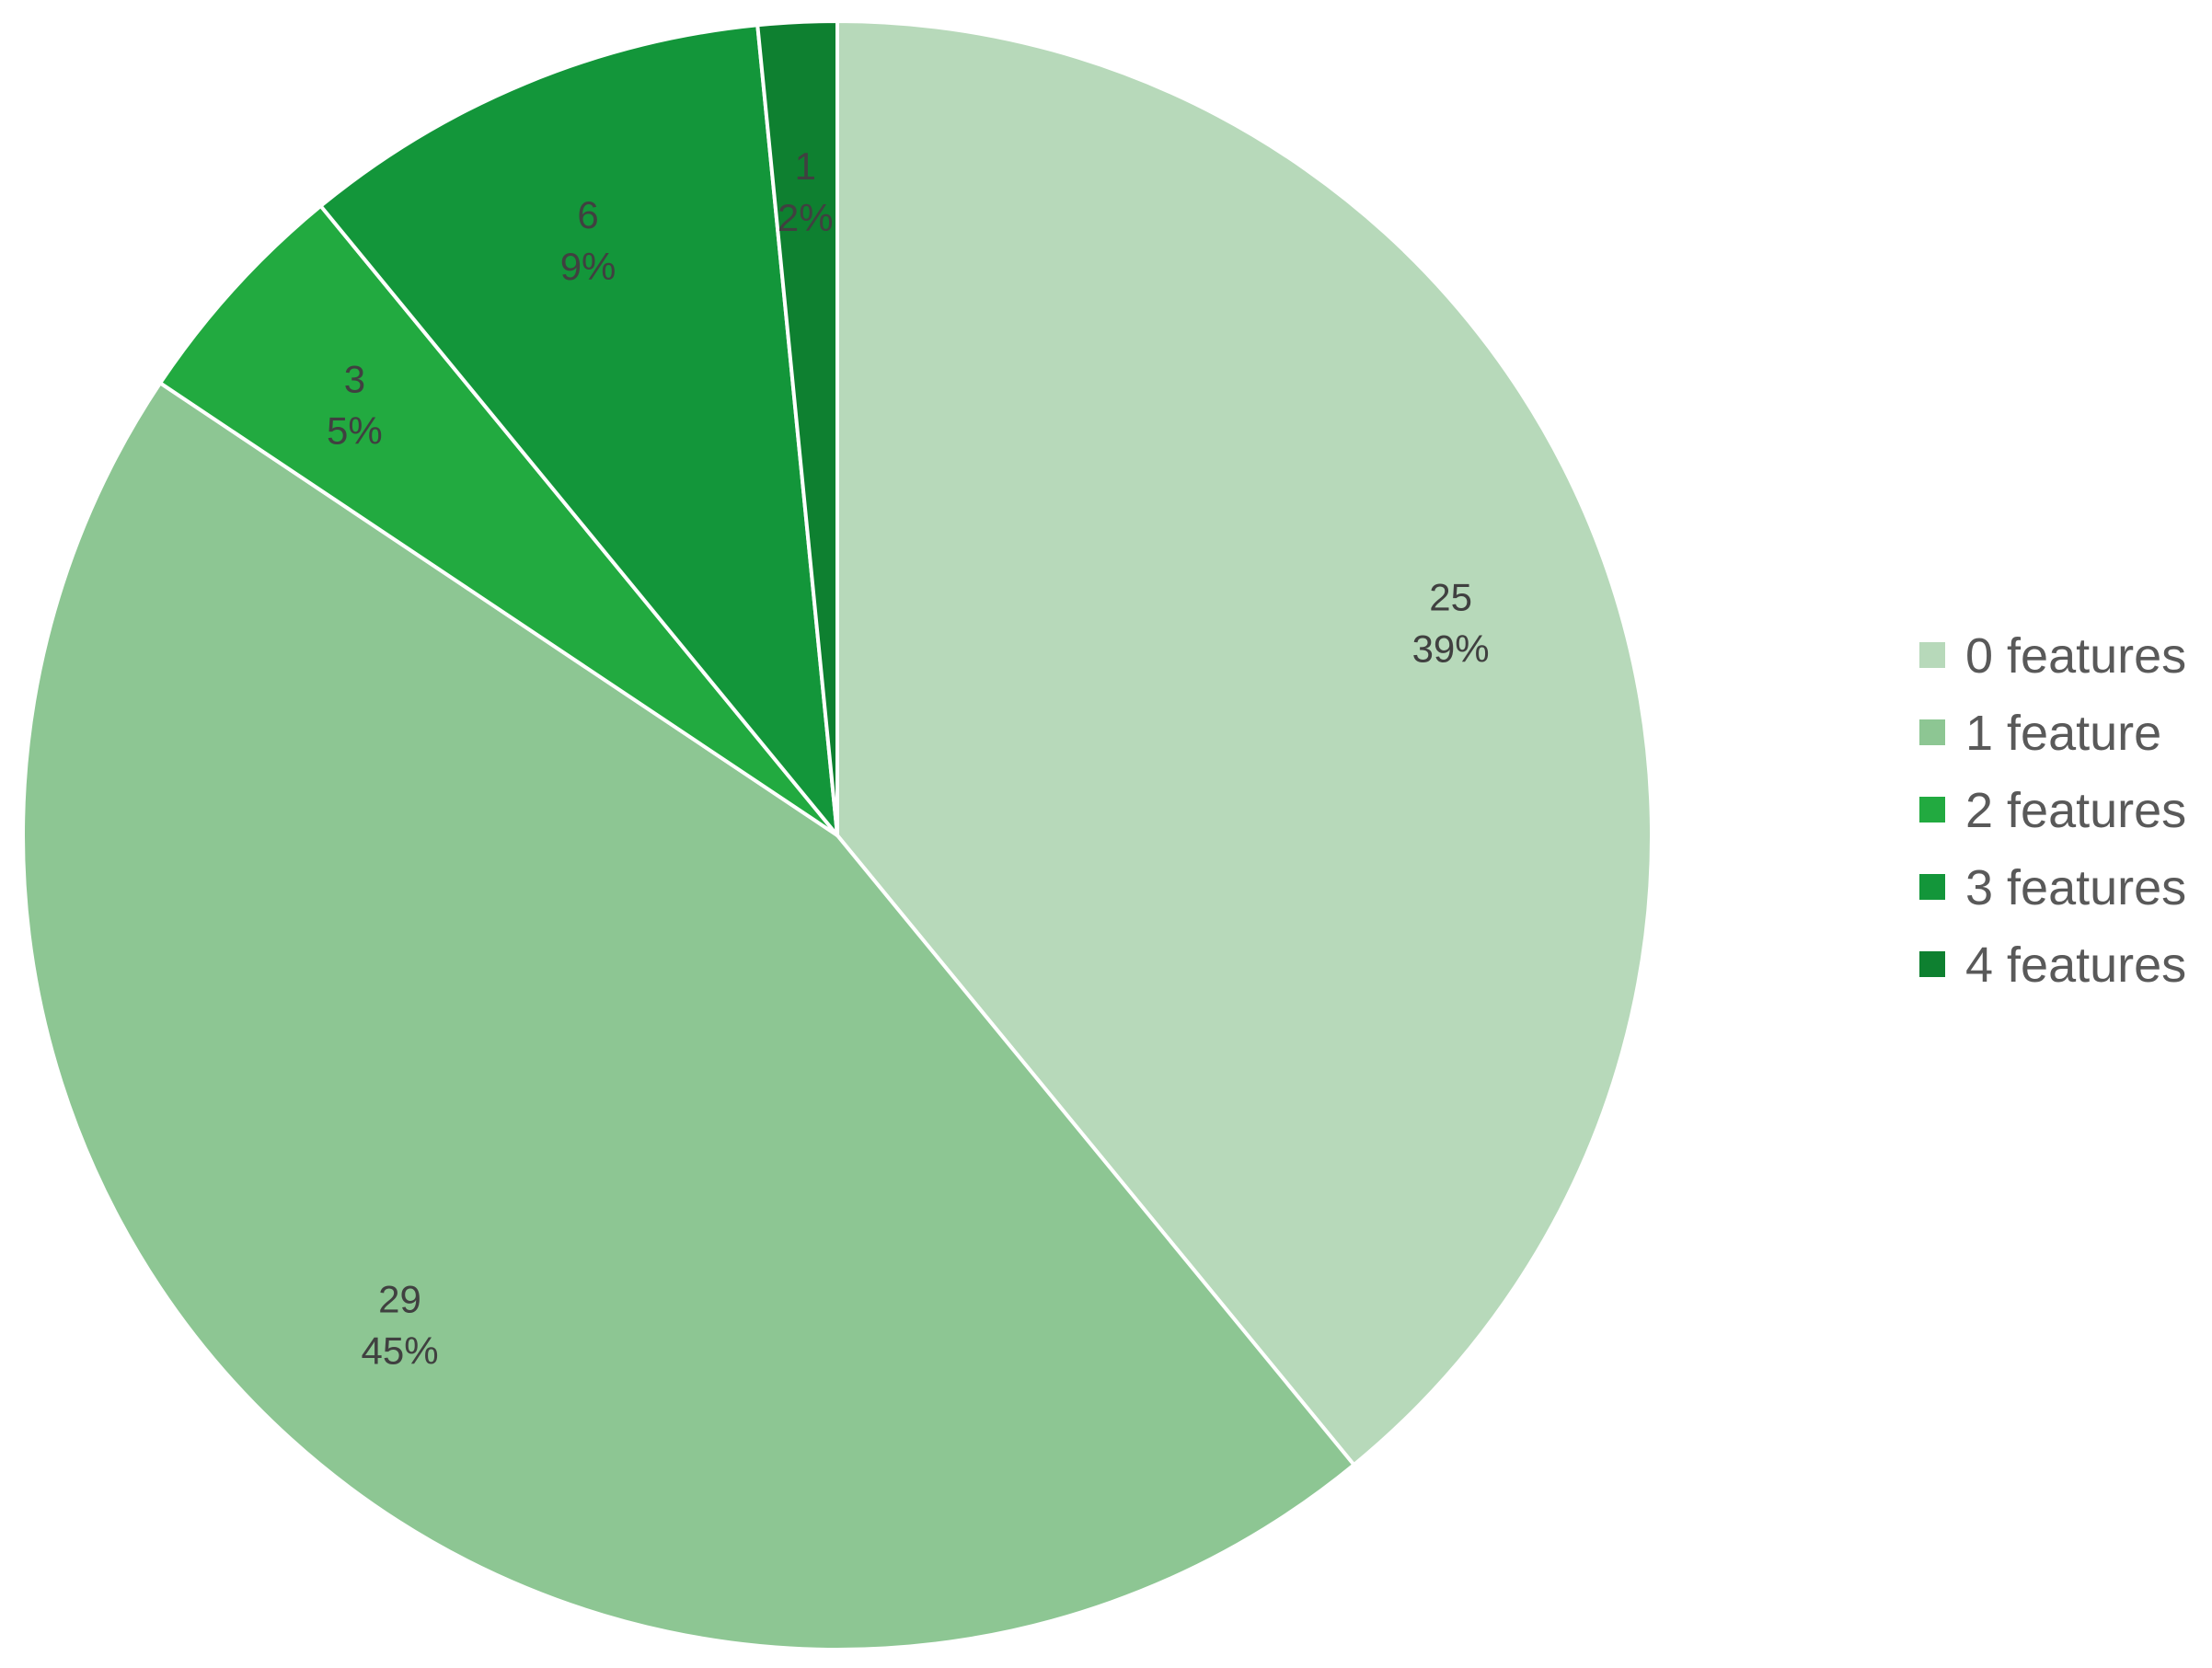 The width and height of the screenshot is (2212, 1668). I want to click on data-label-percent: 2%, so click(806, 217).